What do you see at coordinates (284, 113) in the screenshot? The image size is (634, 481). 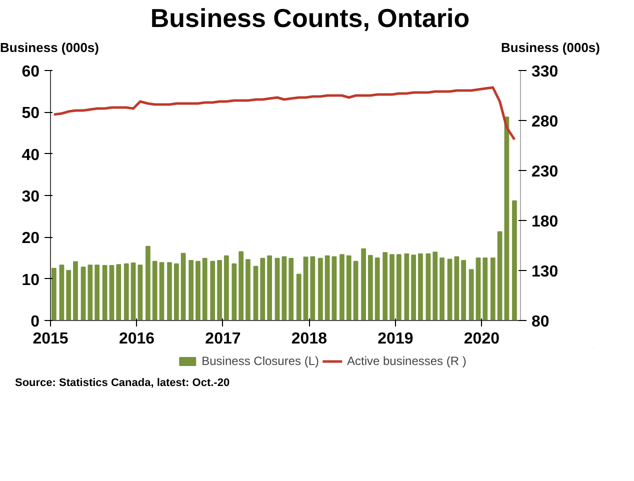 I see `line-series` at bounding box center [284, 113].